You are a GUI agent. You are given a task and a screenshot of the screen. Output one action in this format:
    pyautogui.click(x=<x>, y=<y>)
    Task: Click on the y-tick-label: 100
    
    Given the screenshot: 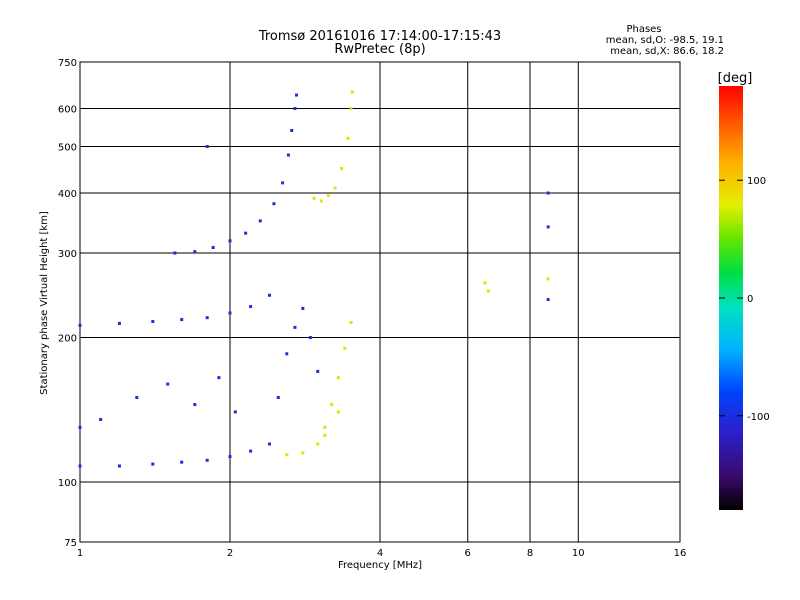 What is the action you would take?
    pyautogui.click(x=67, y=483)
    